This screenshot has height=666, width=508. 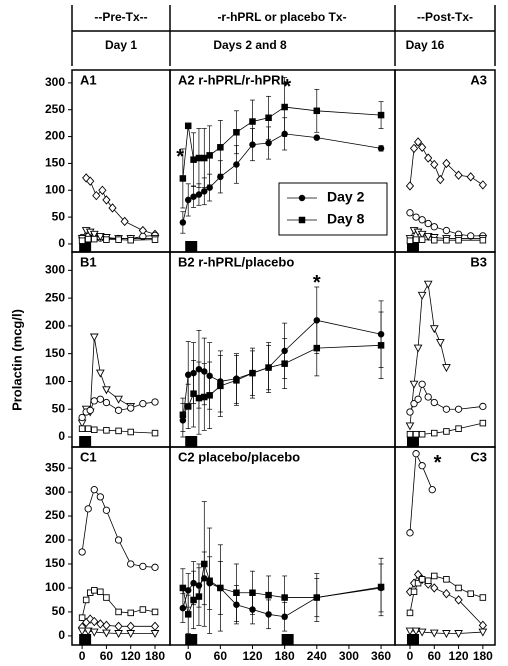 I want to click on panel-title: C2 placebo/placebo, so click(x=239, y=456).